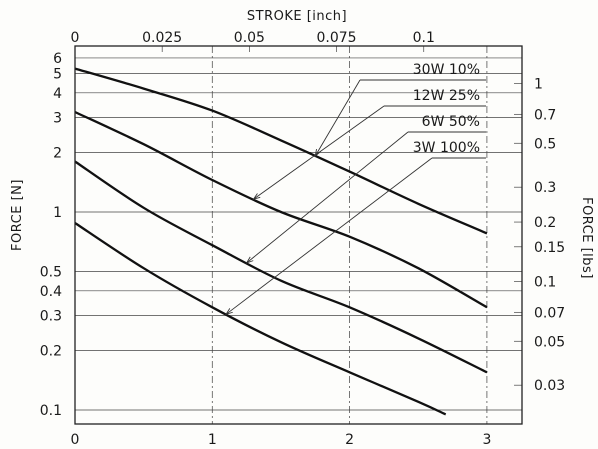  Describe the element at coordinates (538, 85) in the screenshot. I see `y2-tick-label: 1` at that location.